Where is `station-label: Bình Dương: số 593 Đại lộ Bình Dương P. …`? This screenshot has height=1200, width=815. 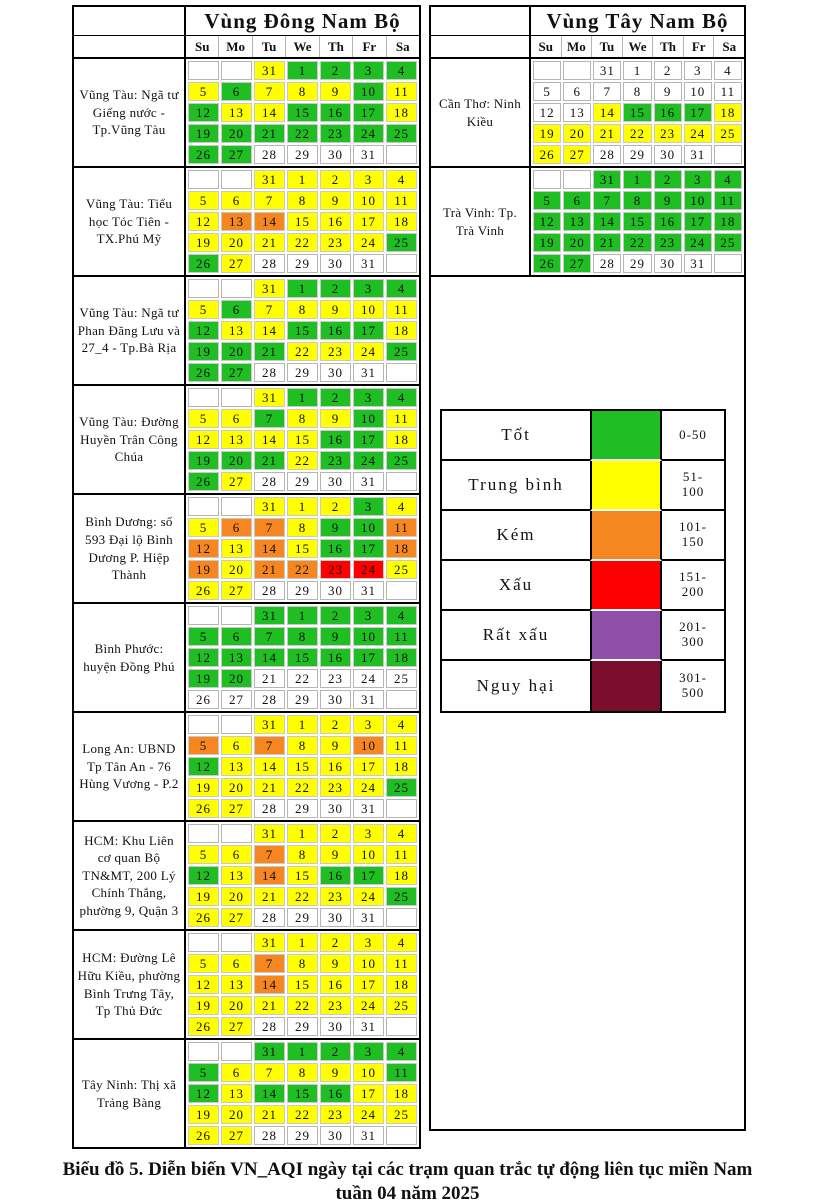
station-label: Bình Dương: số 593 Đại lộ Bình Dương P. … is located at coordinates (130, 548).